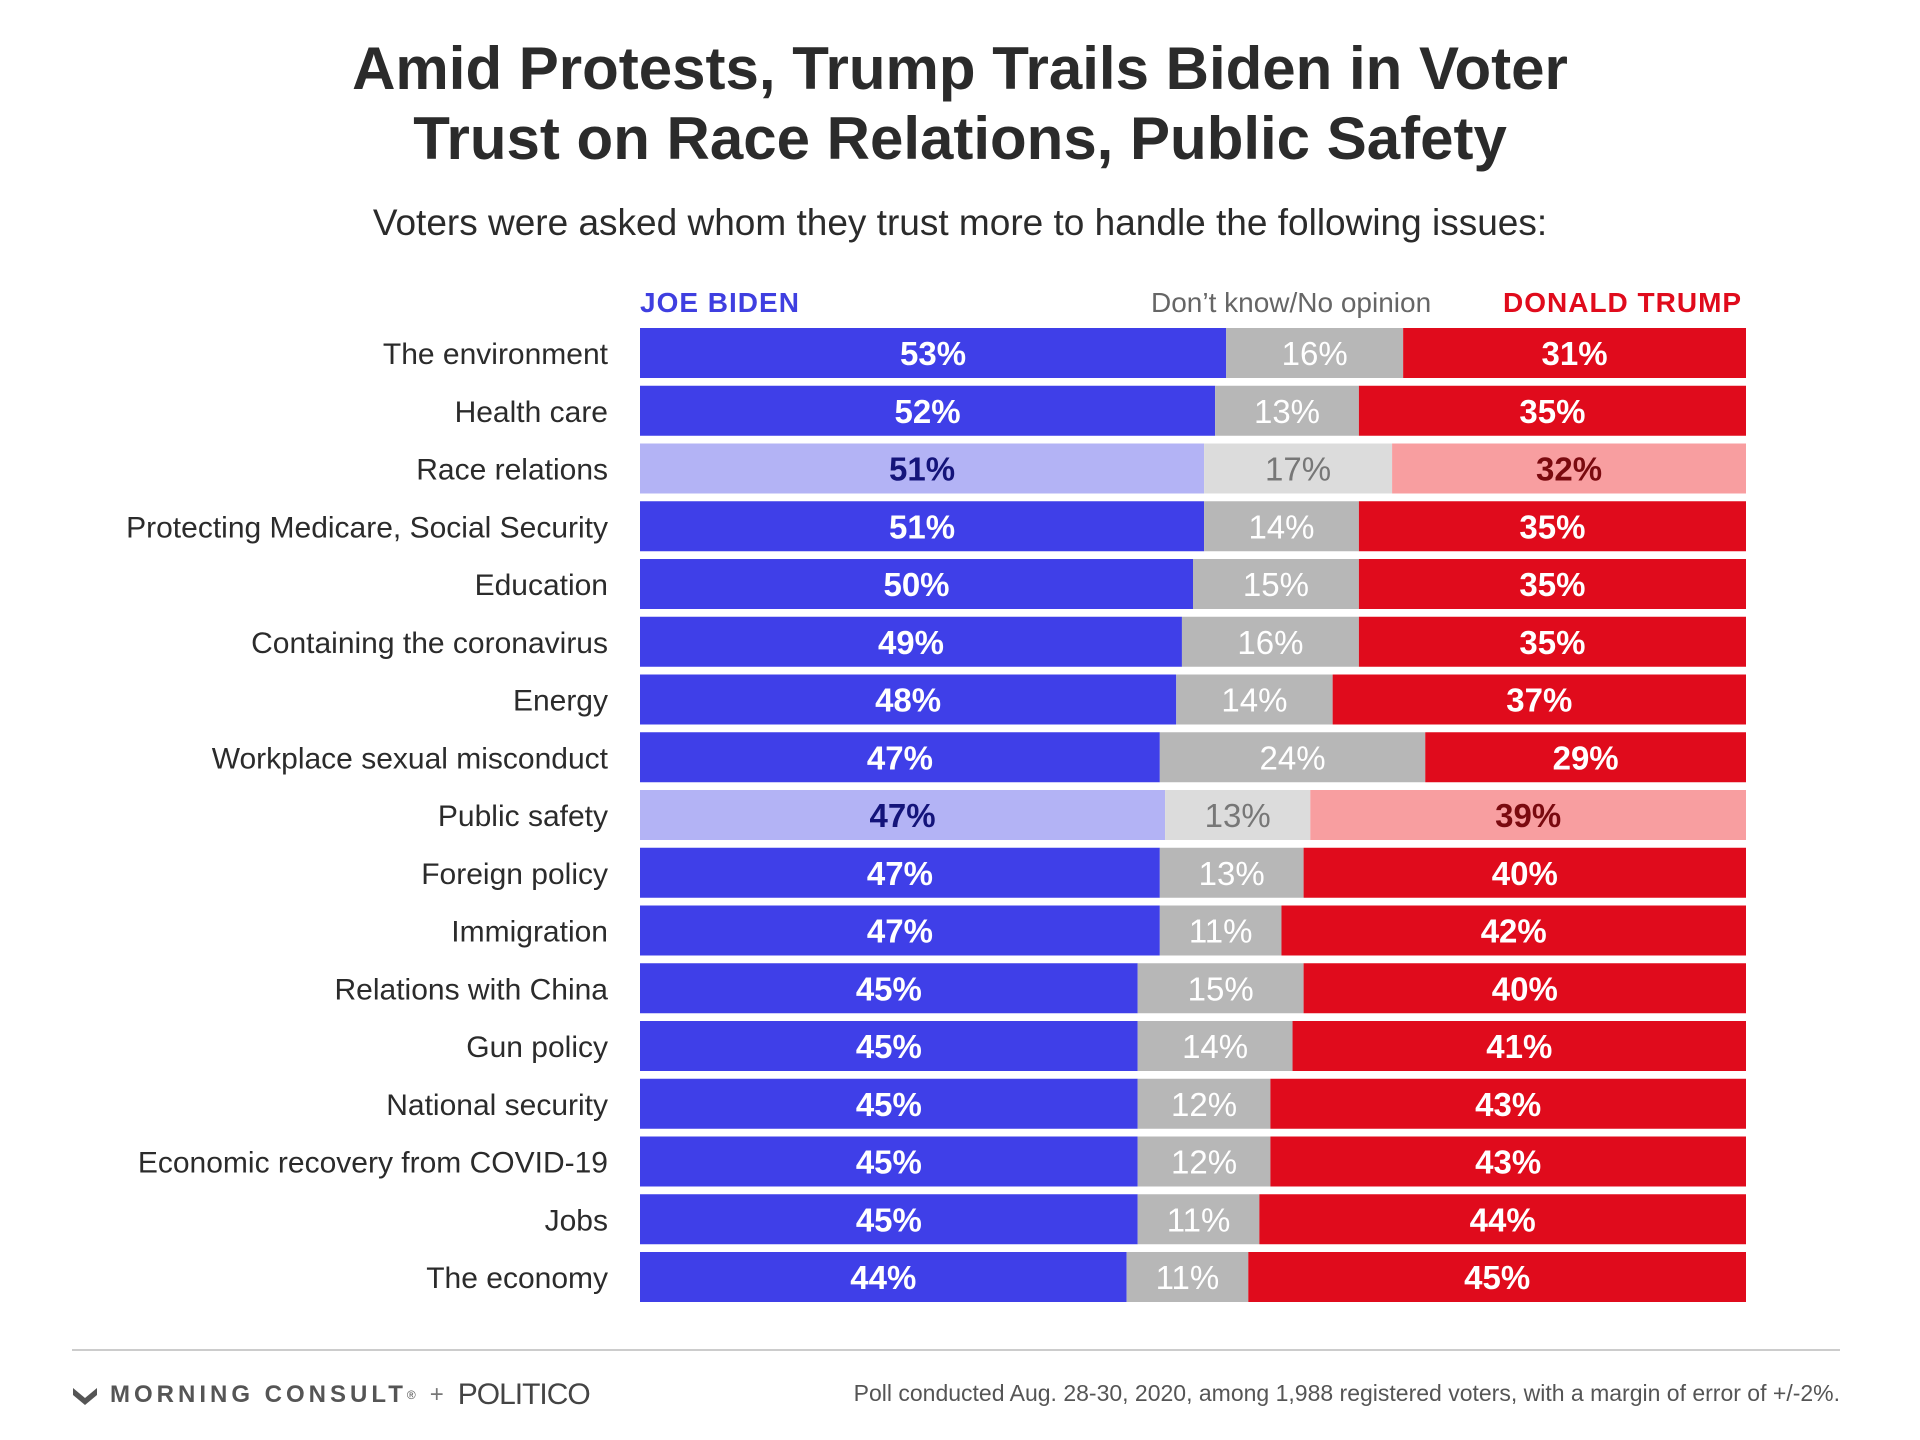 Image resolution: width=1920 pixels, height=1440 pixels. I want to click on data-label-dont-know: 13%, so click(1287, 411).